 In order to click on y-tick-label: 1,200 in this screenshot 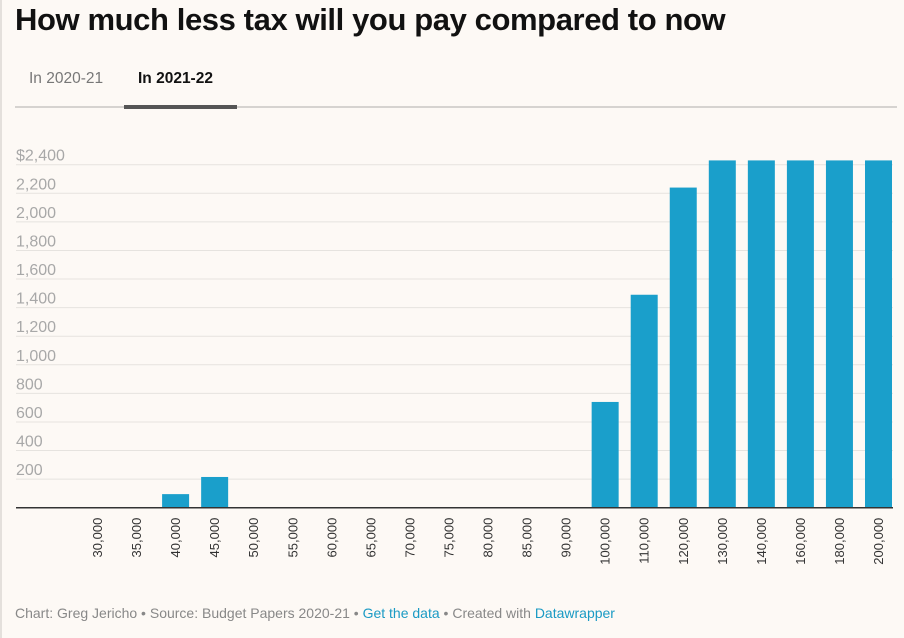, I will do `click(36, 327)`.